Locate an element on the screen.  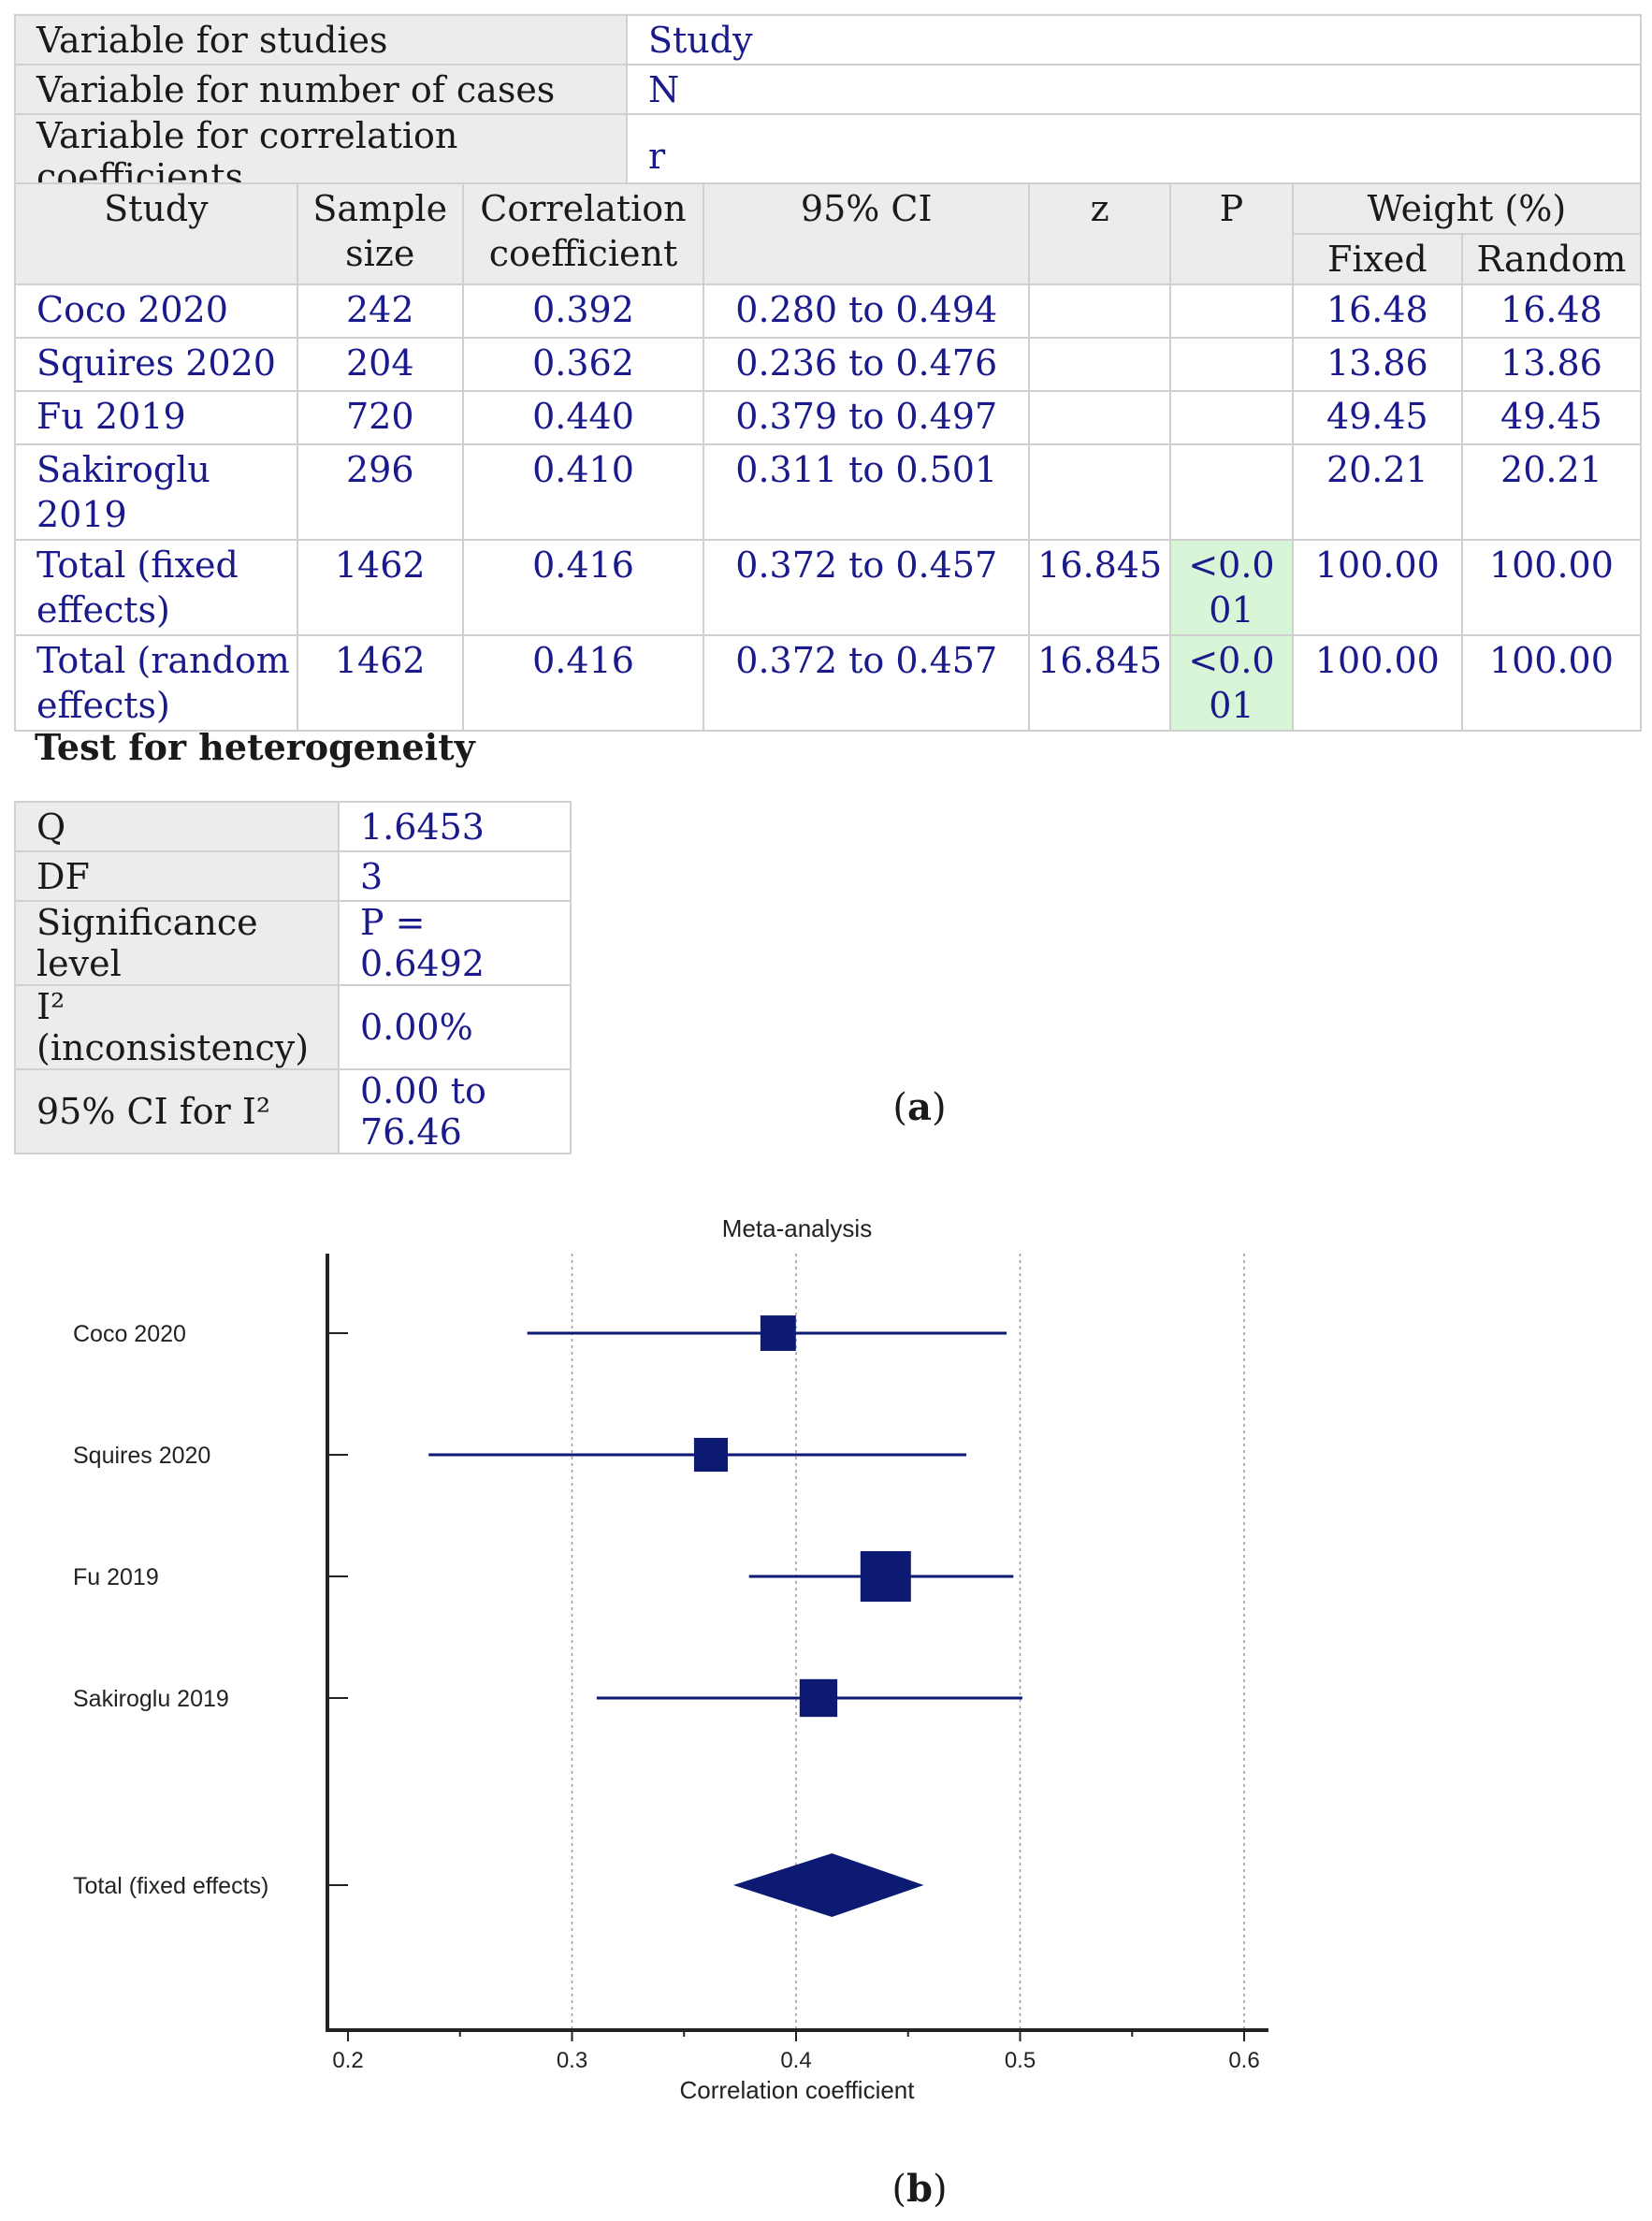
heterogeneity-label: Q is located at coordinates (177, 826).